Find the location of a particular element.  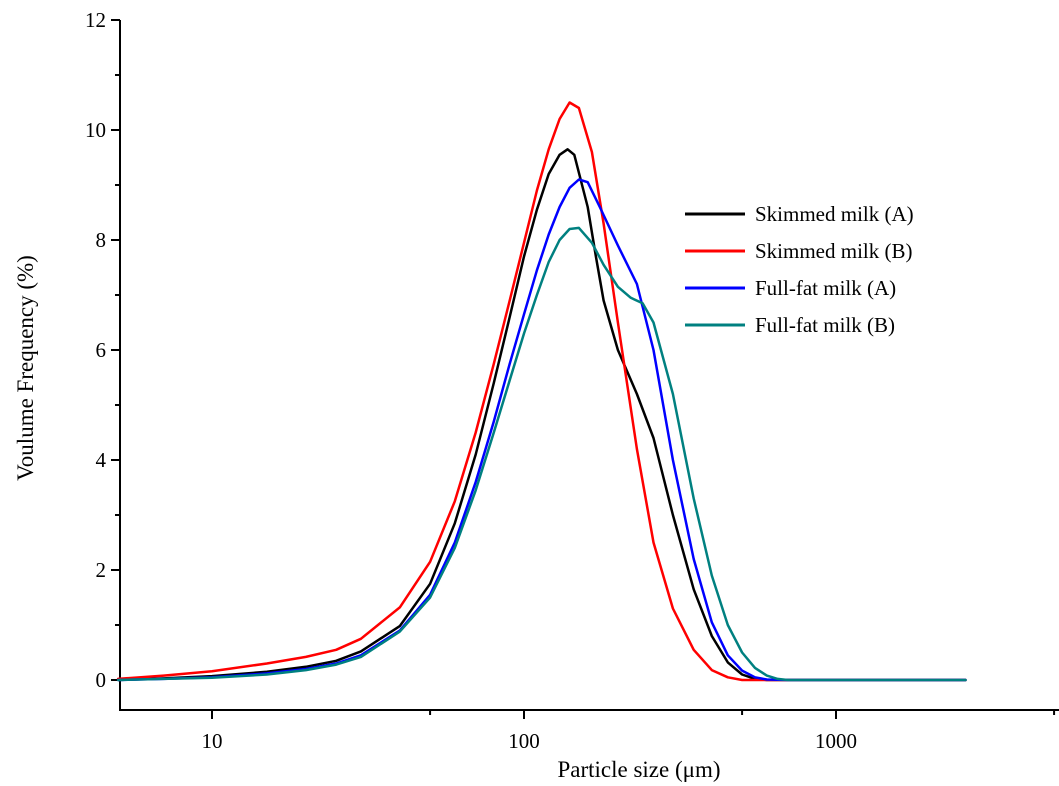

x-ticks: 10 100 1000 is located at coordinates (629, 731).